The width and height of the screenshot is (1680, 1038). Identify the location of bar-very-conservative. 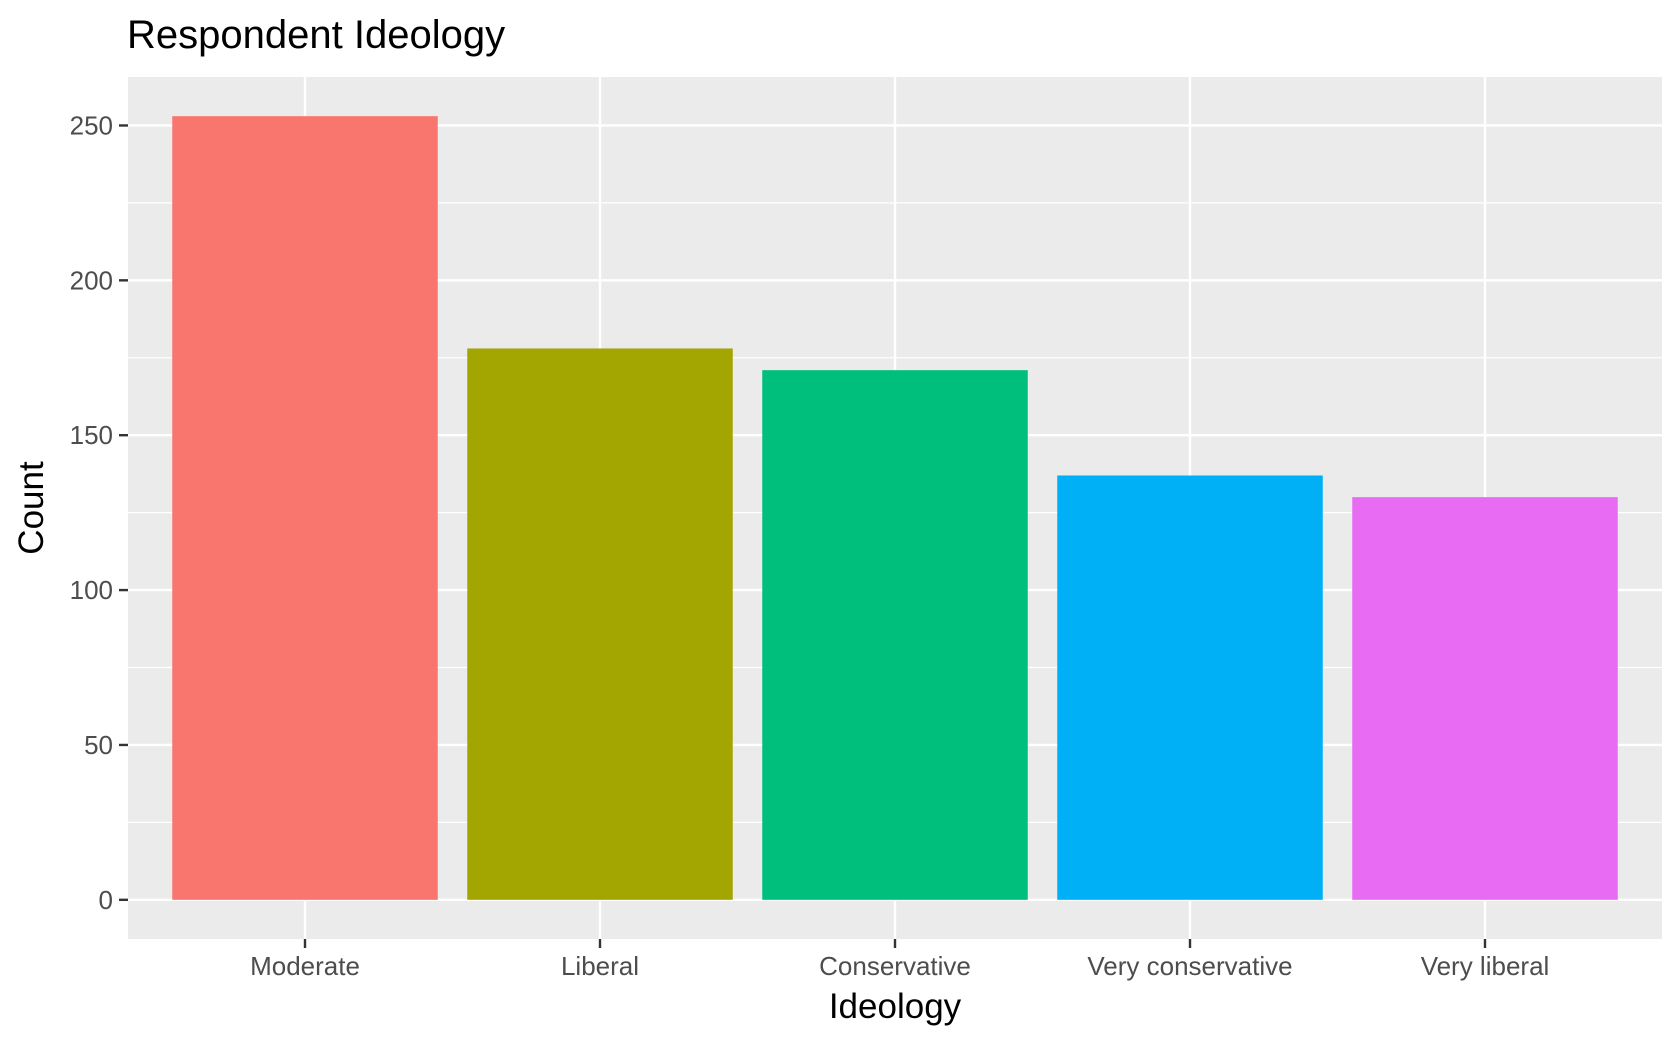
(1190, 687).